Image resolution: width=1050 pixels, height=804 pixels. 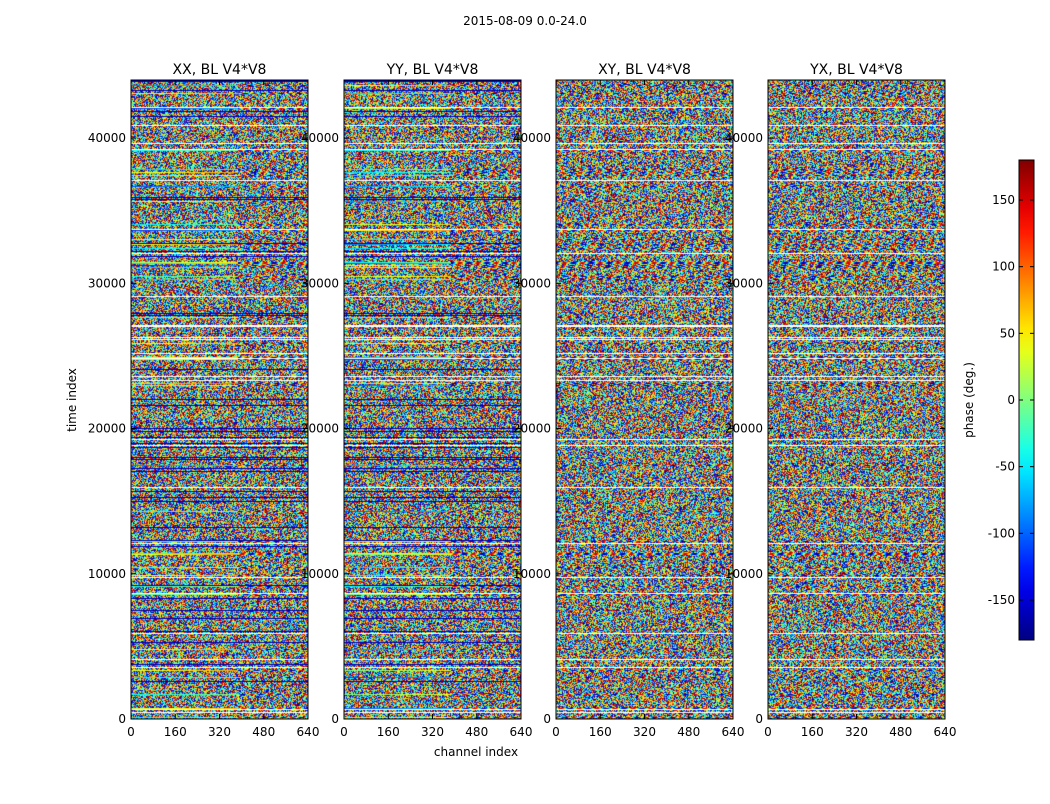 What do you see at coordinates (969, 400) in the screenshot?
I see `colorbar-label: phase (deg.)` at bounding box center [969, 400].